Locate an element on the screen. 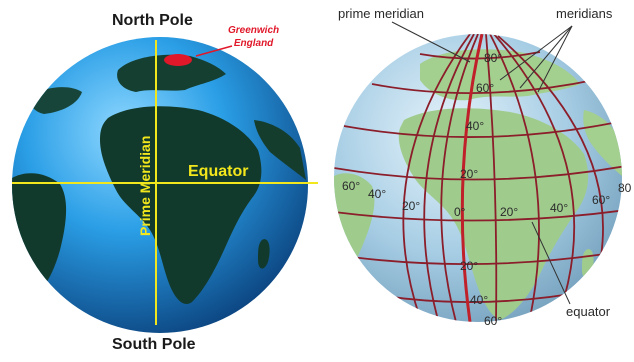 The height and width of the screenshot is (362, 634). lat-label-20s: 20° is located at coordinates (469, 266).